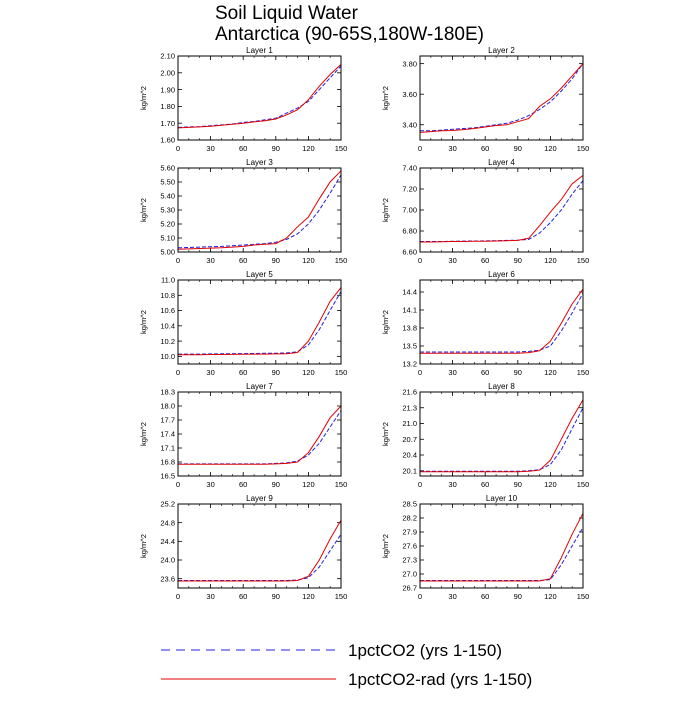 The width and height of the screenshot is (700, 705). Describe the element at coordinates (167, 252) in the screenshot. I see `y-tick-label: 5.00` at that location.